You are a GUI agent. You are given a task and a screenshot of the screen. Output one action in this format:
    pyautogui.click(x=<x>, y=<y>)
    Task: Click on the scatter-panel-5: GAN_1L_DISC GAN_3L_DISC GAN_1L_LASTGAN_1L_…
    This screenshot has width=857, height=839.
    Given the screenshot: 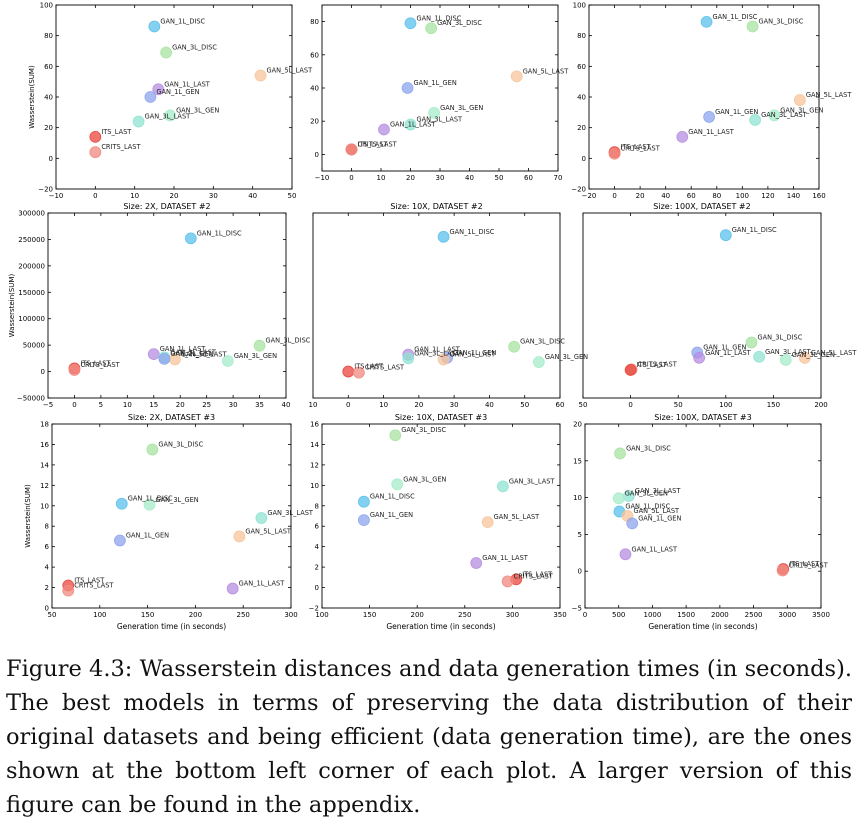 What is the action you would take?
    pyautogui.click(x=449, y=305)
    